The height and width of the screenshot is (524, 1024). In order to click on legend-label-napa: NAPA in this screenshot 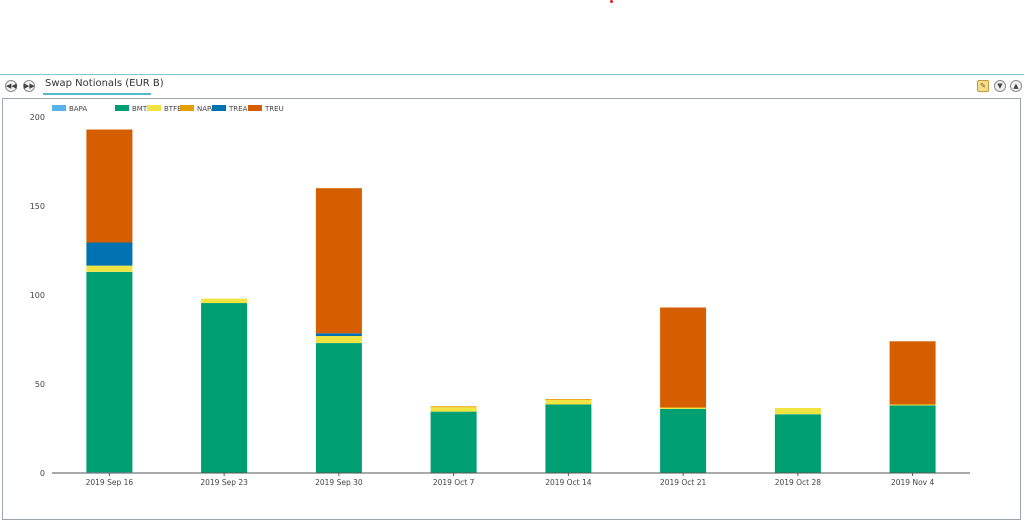, I will do `click(206, 109)`.